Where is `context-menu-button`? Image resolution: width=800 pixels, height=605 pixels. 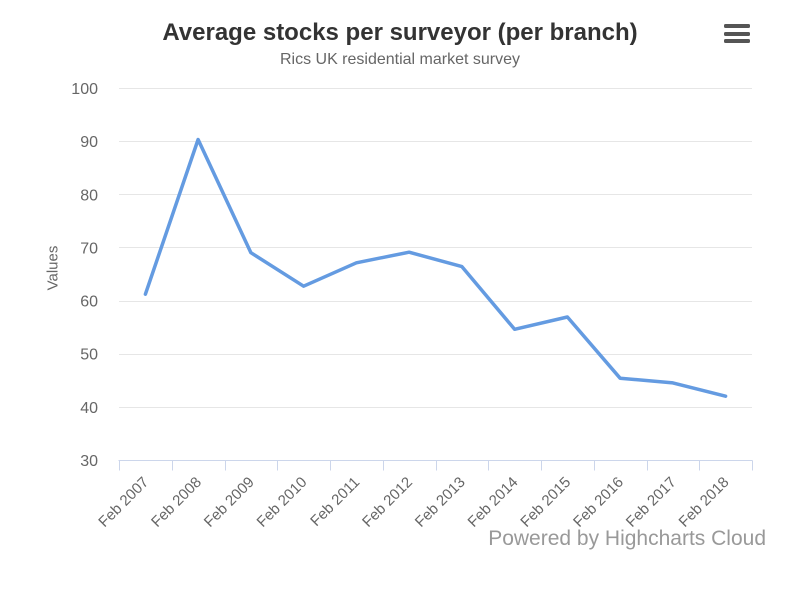 context-menu-button is located at coordinates (737, 34).